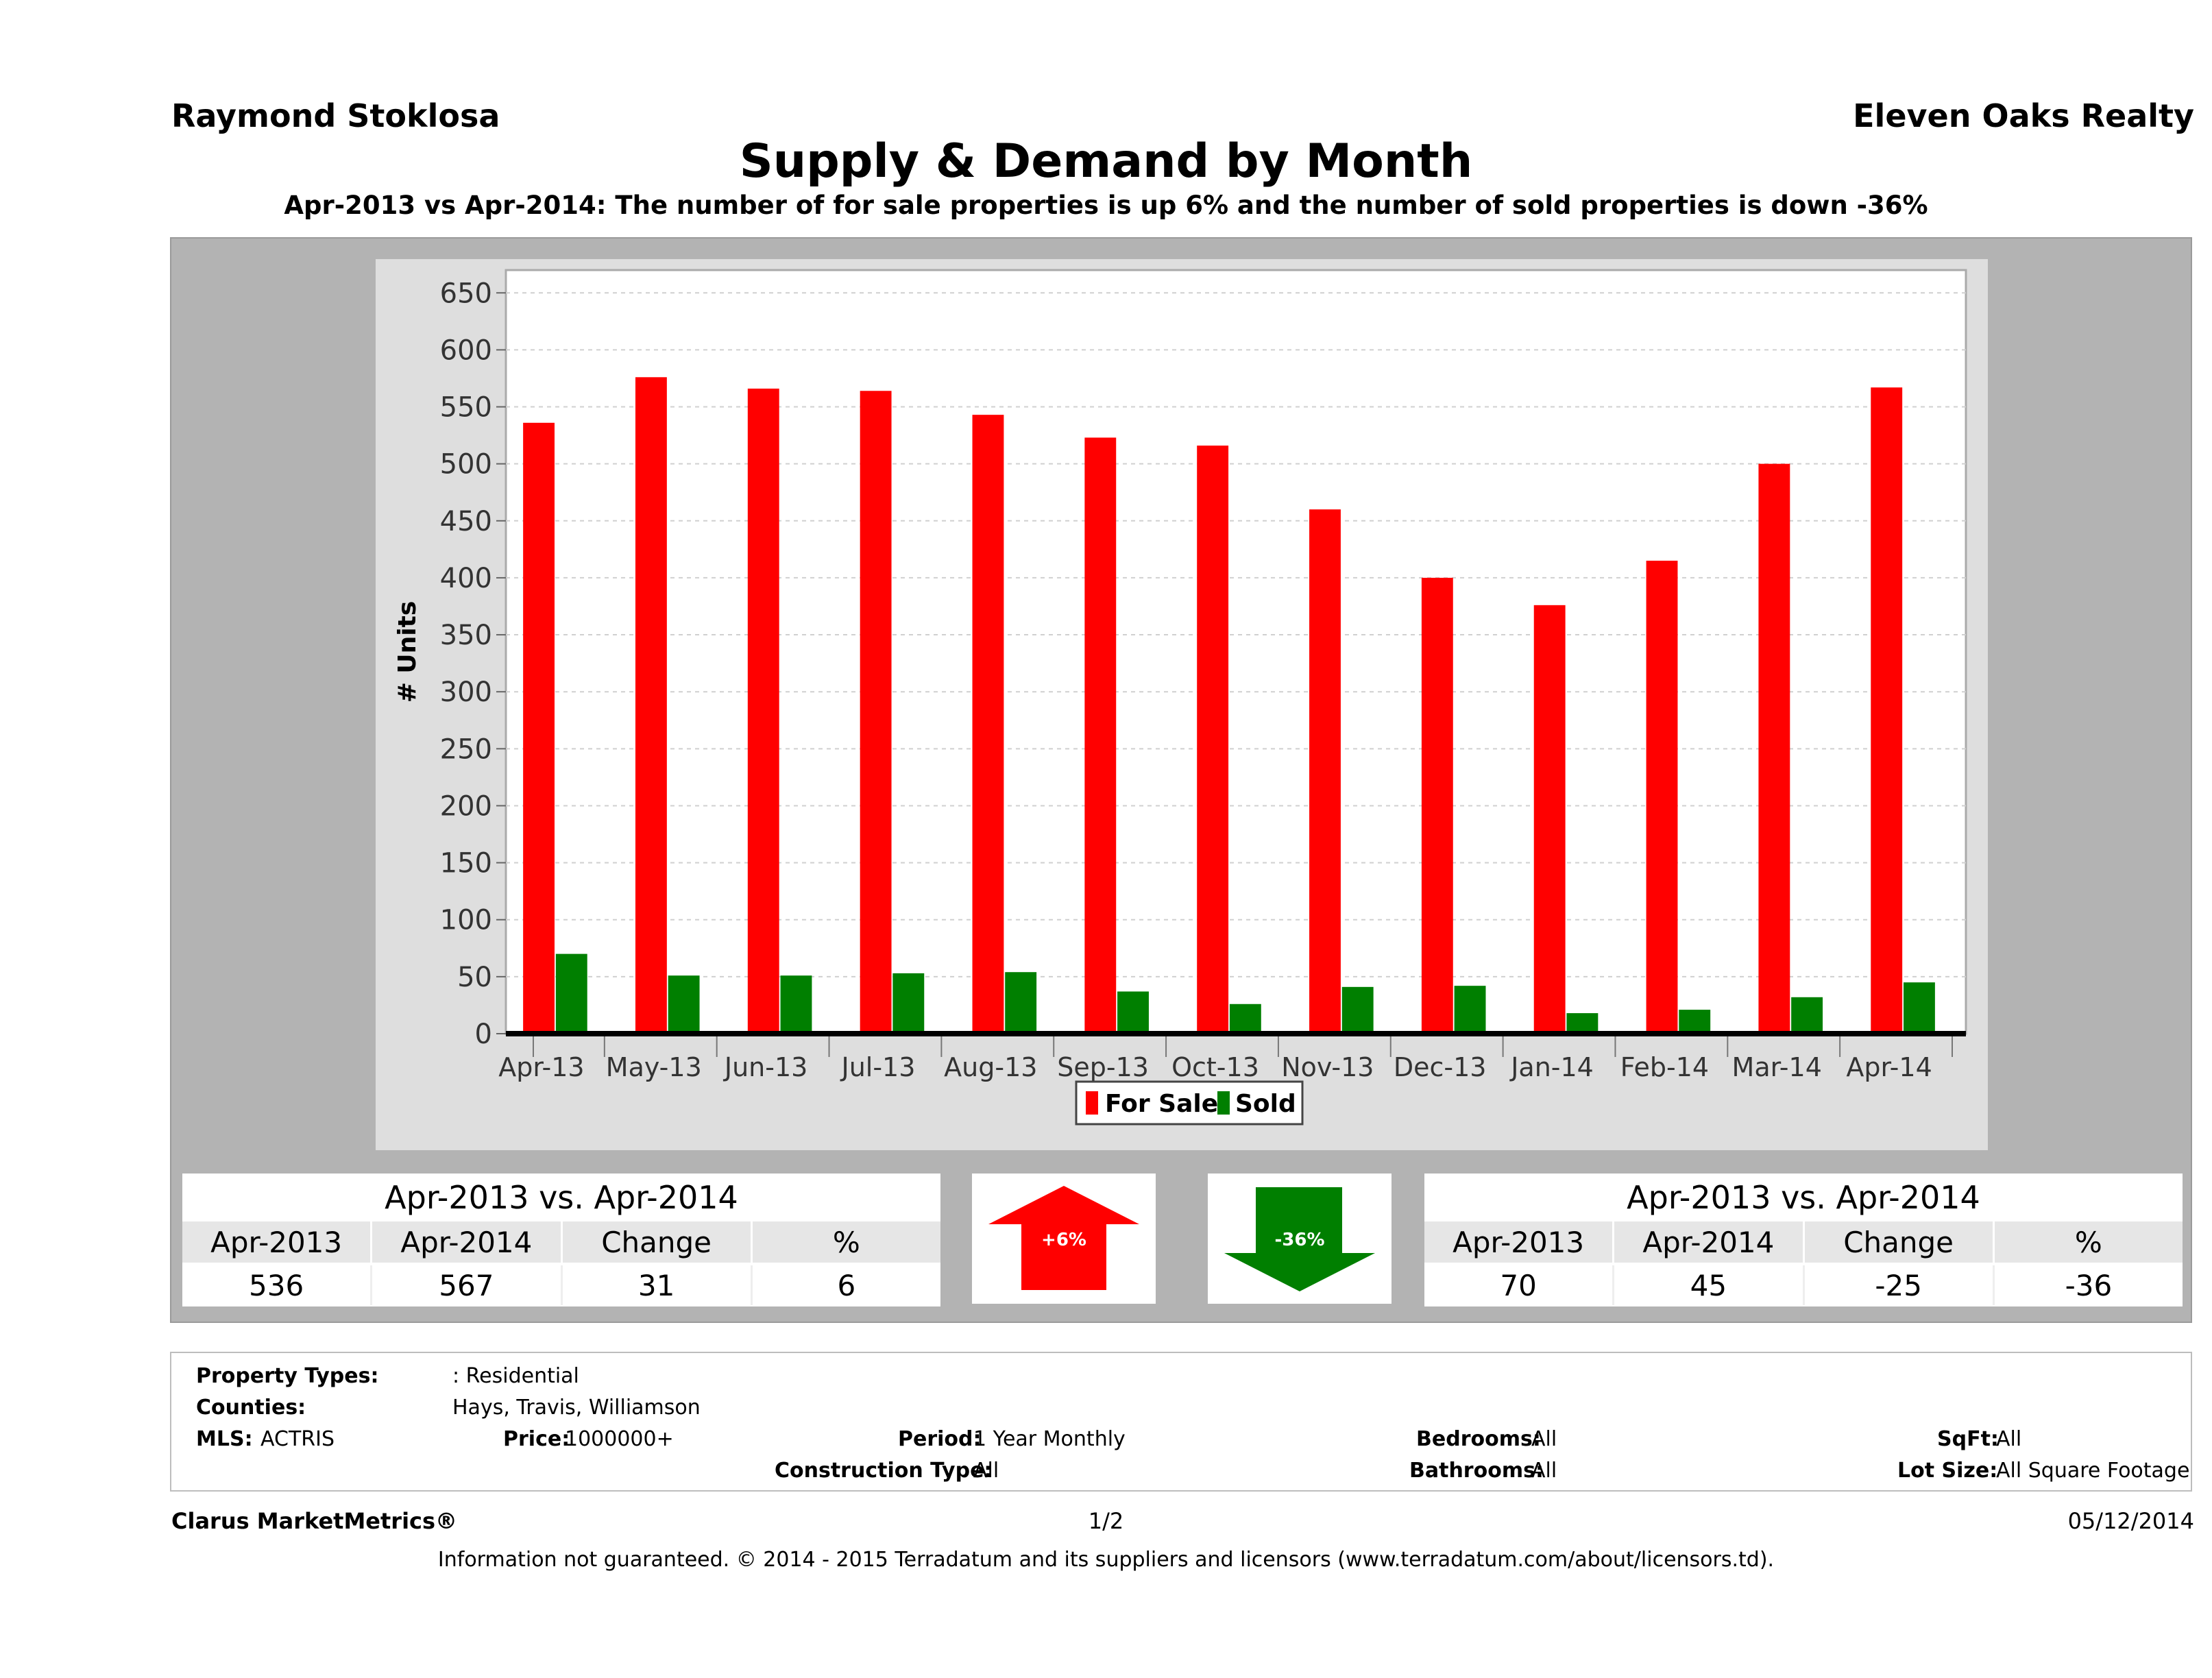 Image resolution: width=2212 pixels, height=1678 pixels. What do you see at coordinates (467, 1285) in the screenshot?
I see `table-cell: 567` at bounding box center [467, 1285].